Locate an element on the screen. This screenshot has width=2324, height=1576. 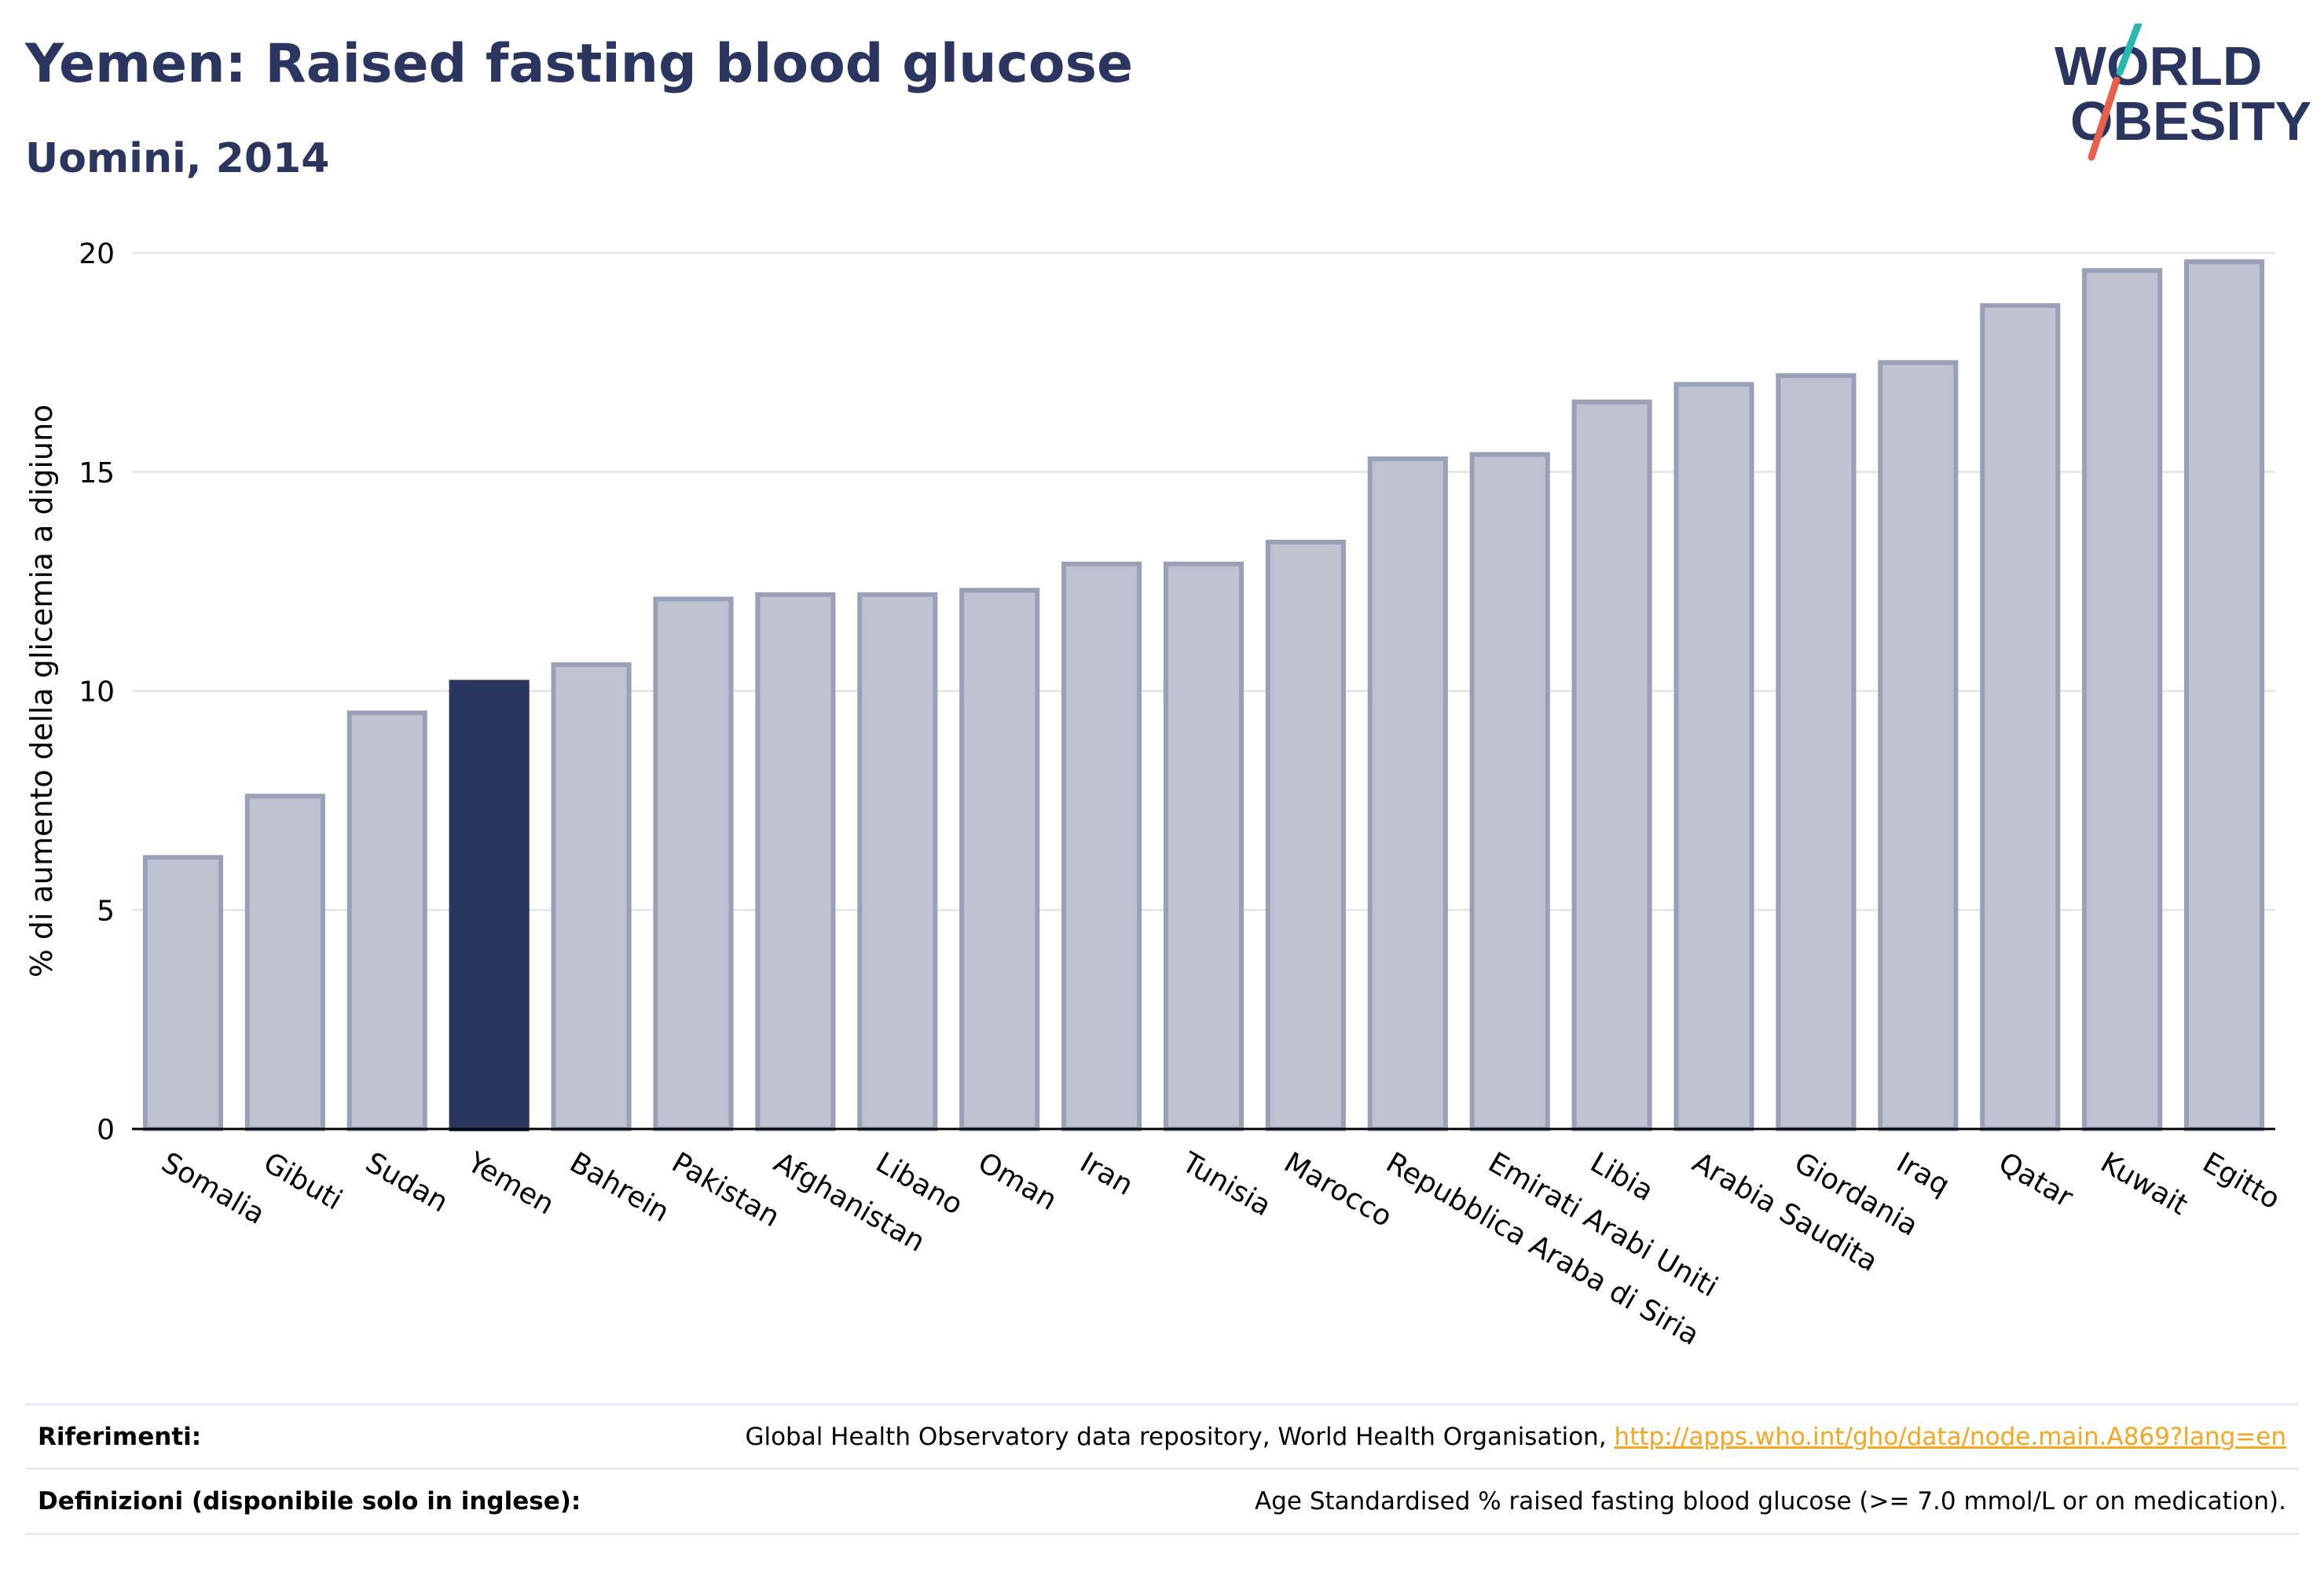
x-tick-label: Iraq is located at coordinates (1923, 1174).